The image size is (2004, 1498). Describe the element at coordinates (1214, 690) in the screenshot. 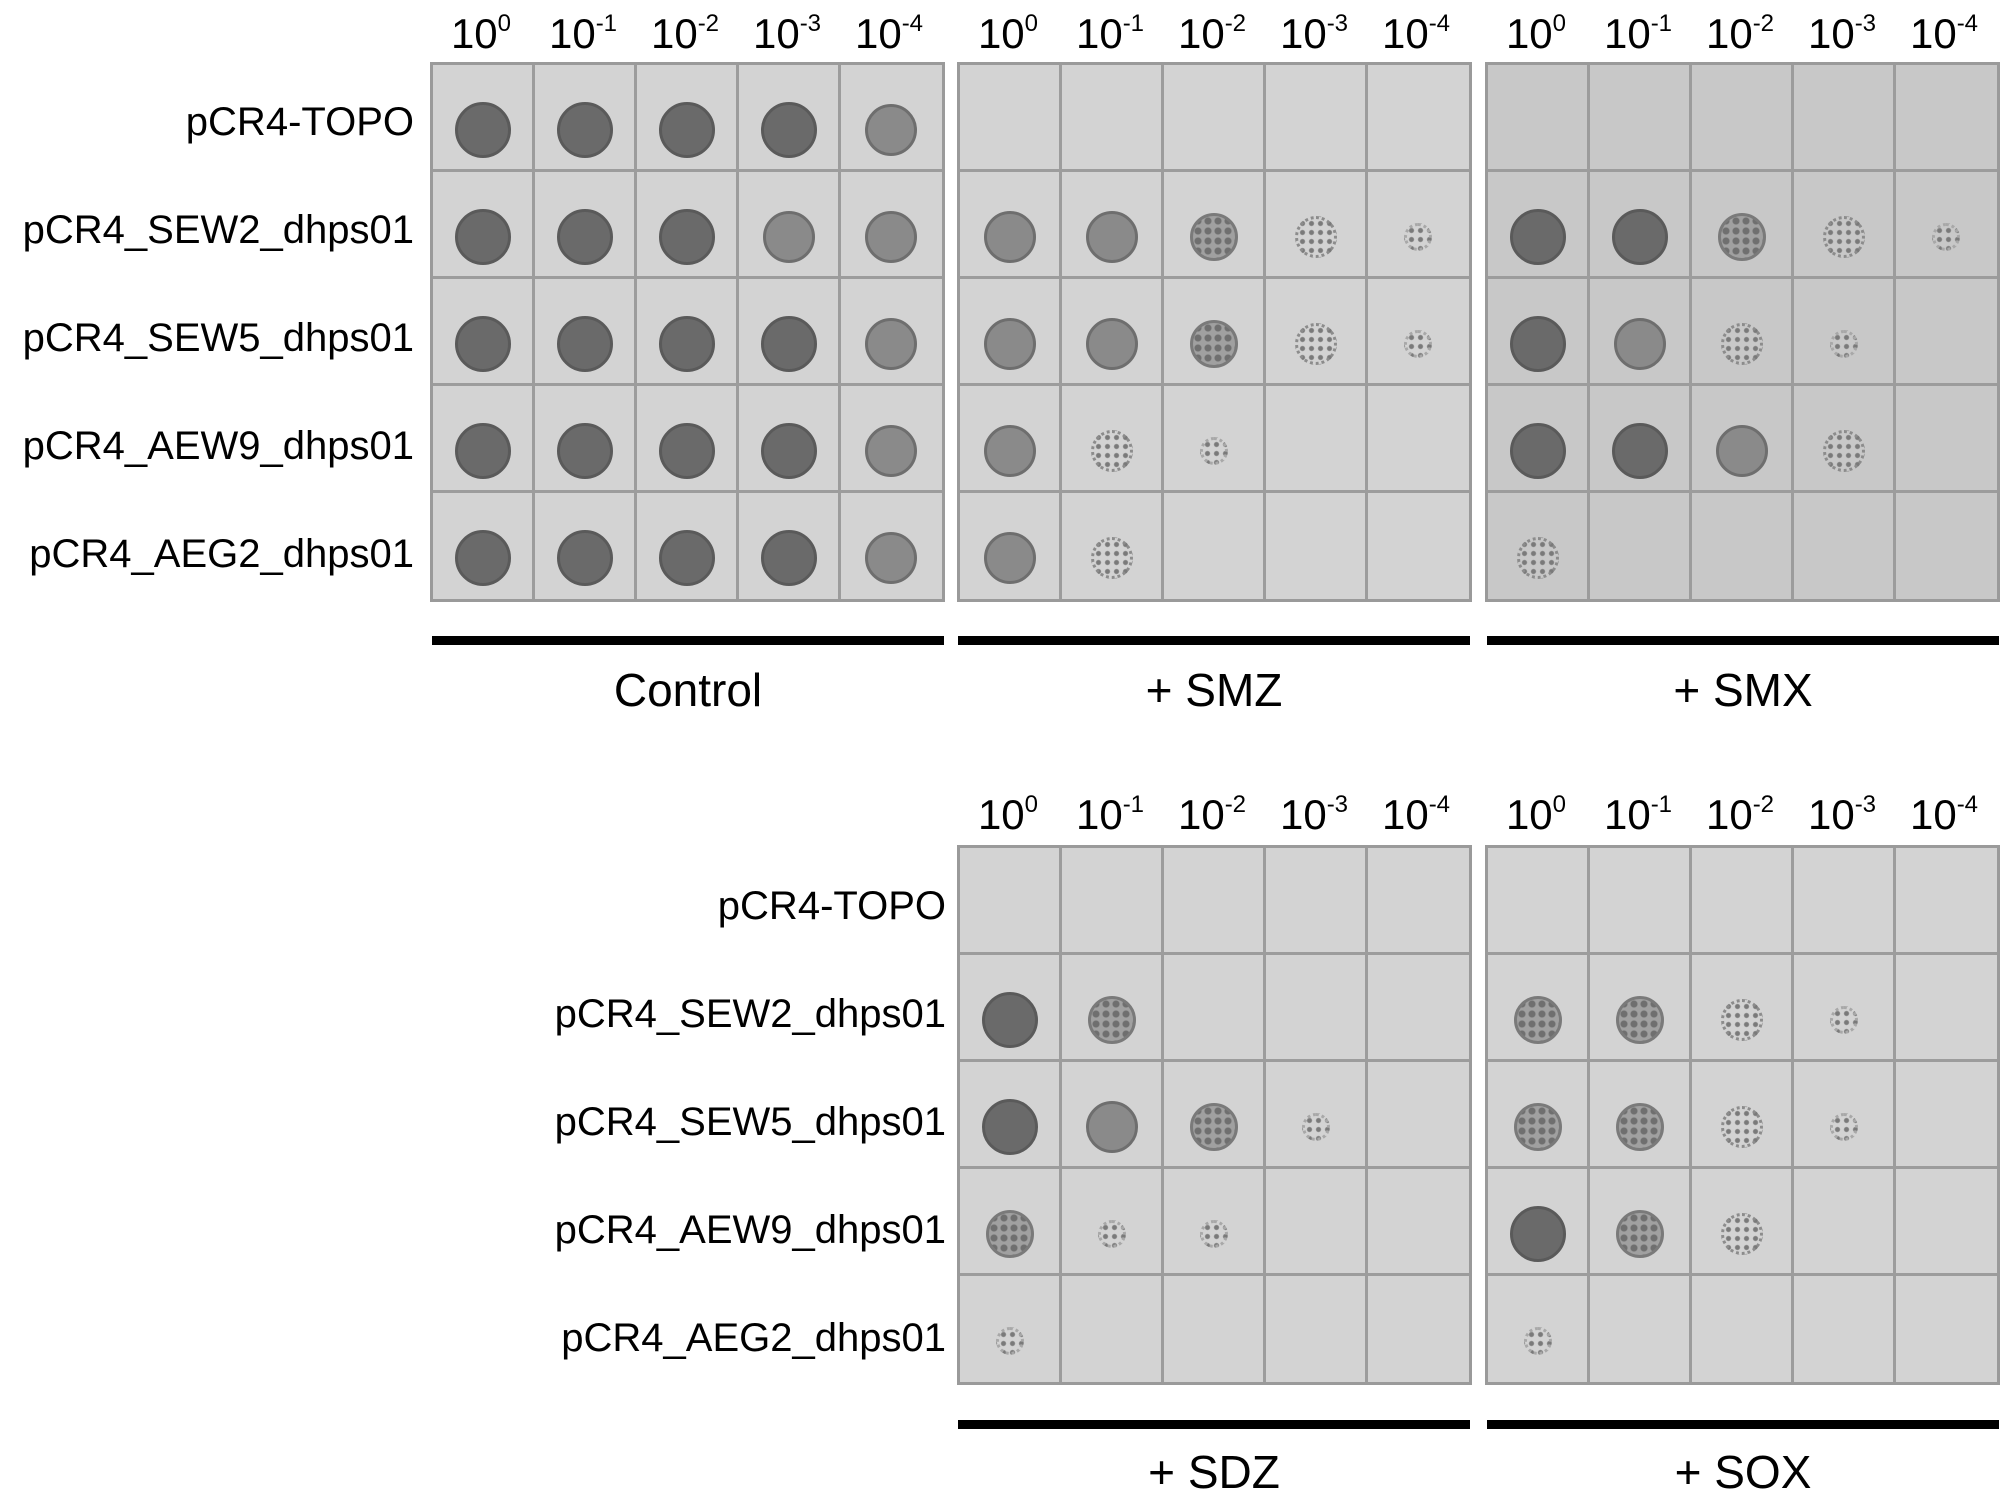

I see `condition-label-smz: + SMZ` at that location.